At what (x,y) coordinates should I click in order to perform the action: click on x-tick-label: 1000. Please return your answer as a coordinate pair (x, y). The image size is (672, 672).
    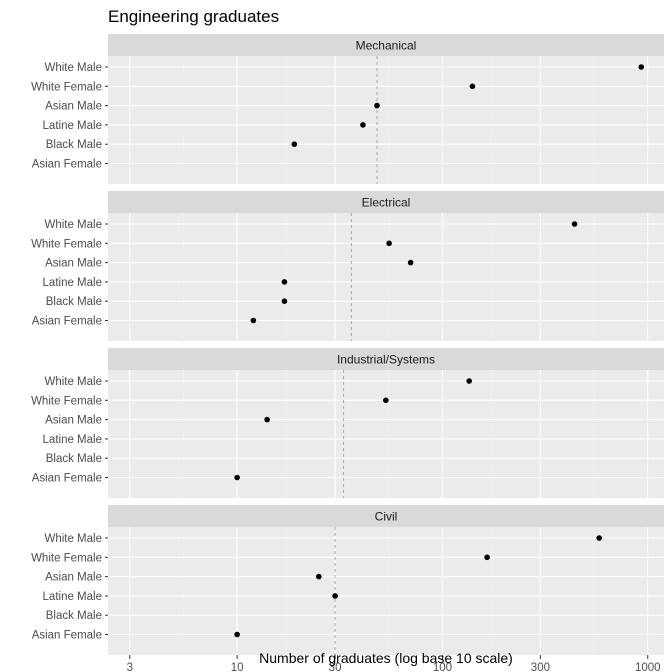
    Looking at the image, I should click on (648, 667).